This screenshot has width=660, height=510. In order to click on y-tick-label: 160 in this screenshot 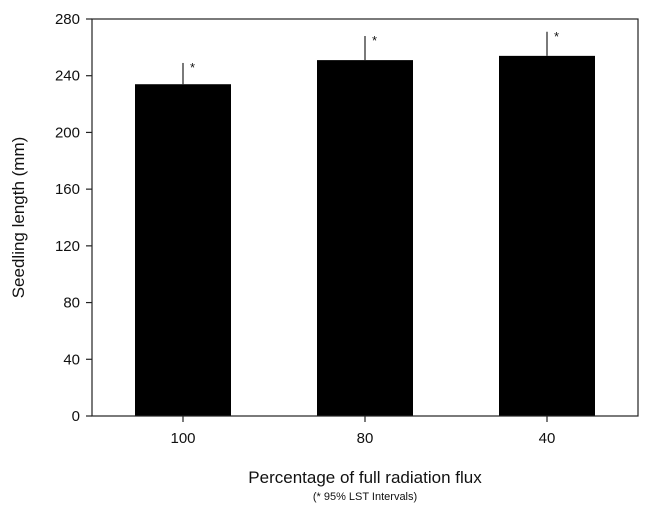, I will do `click(67, 189)`.